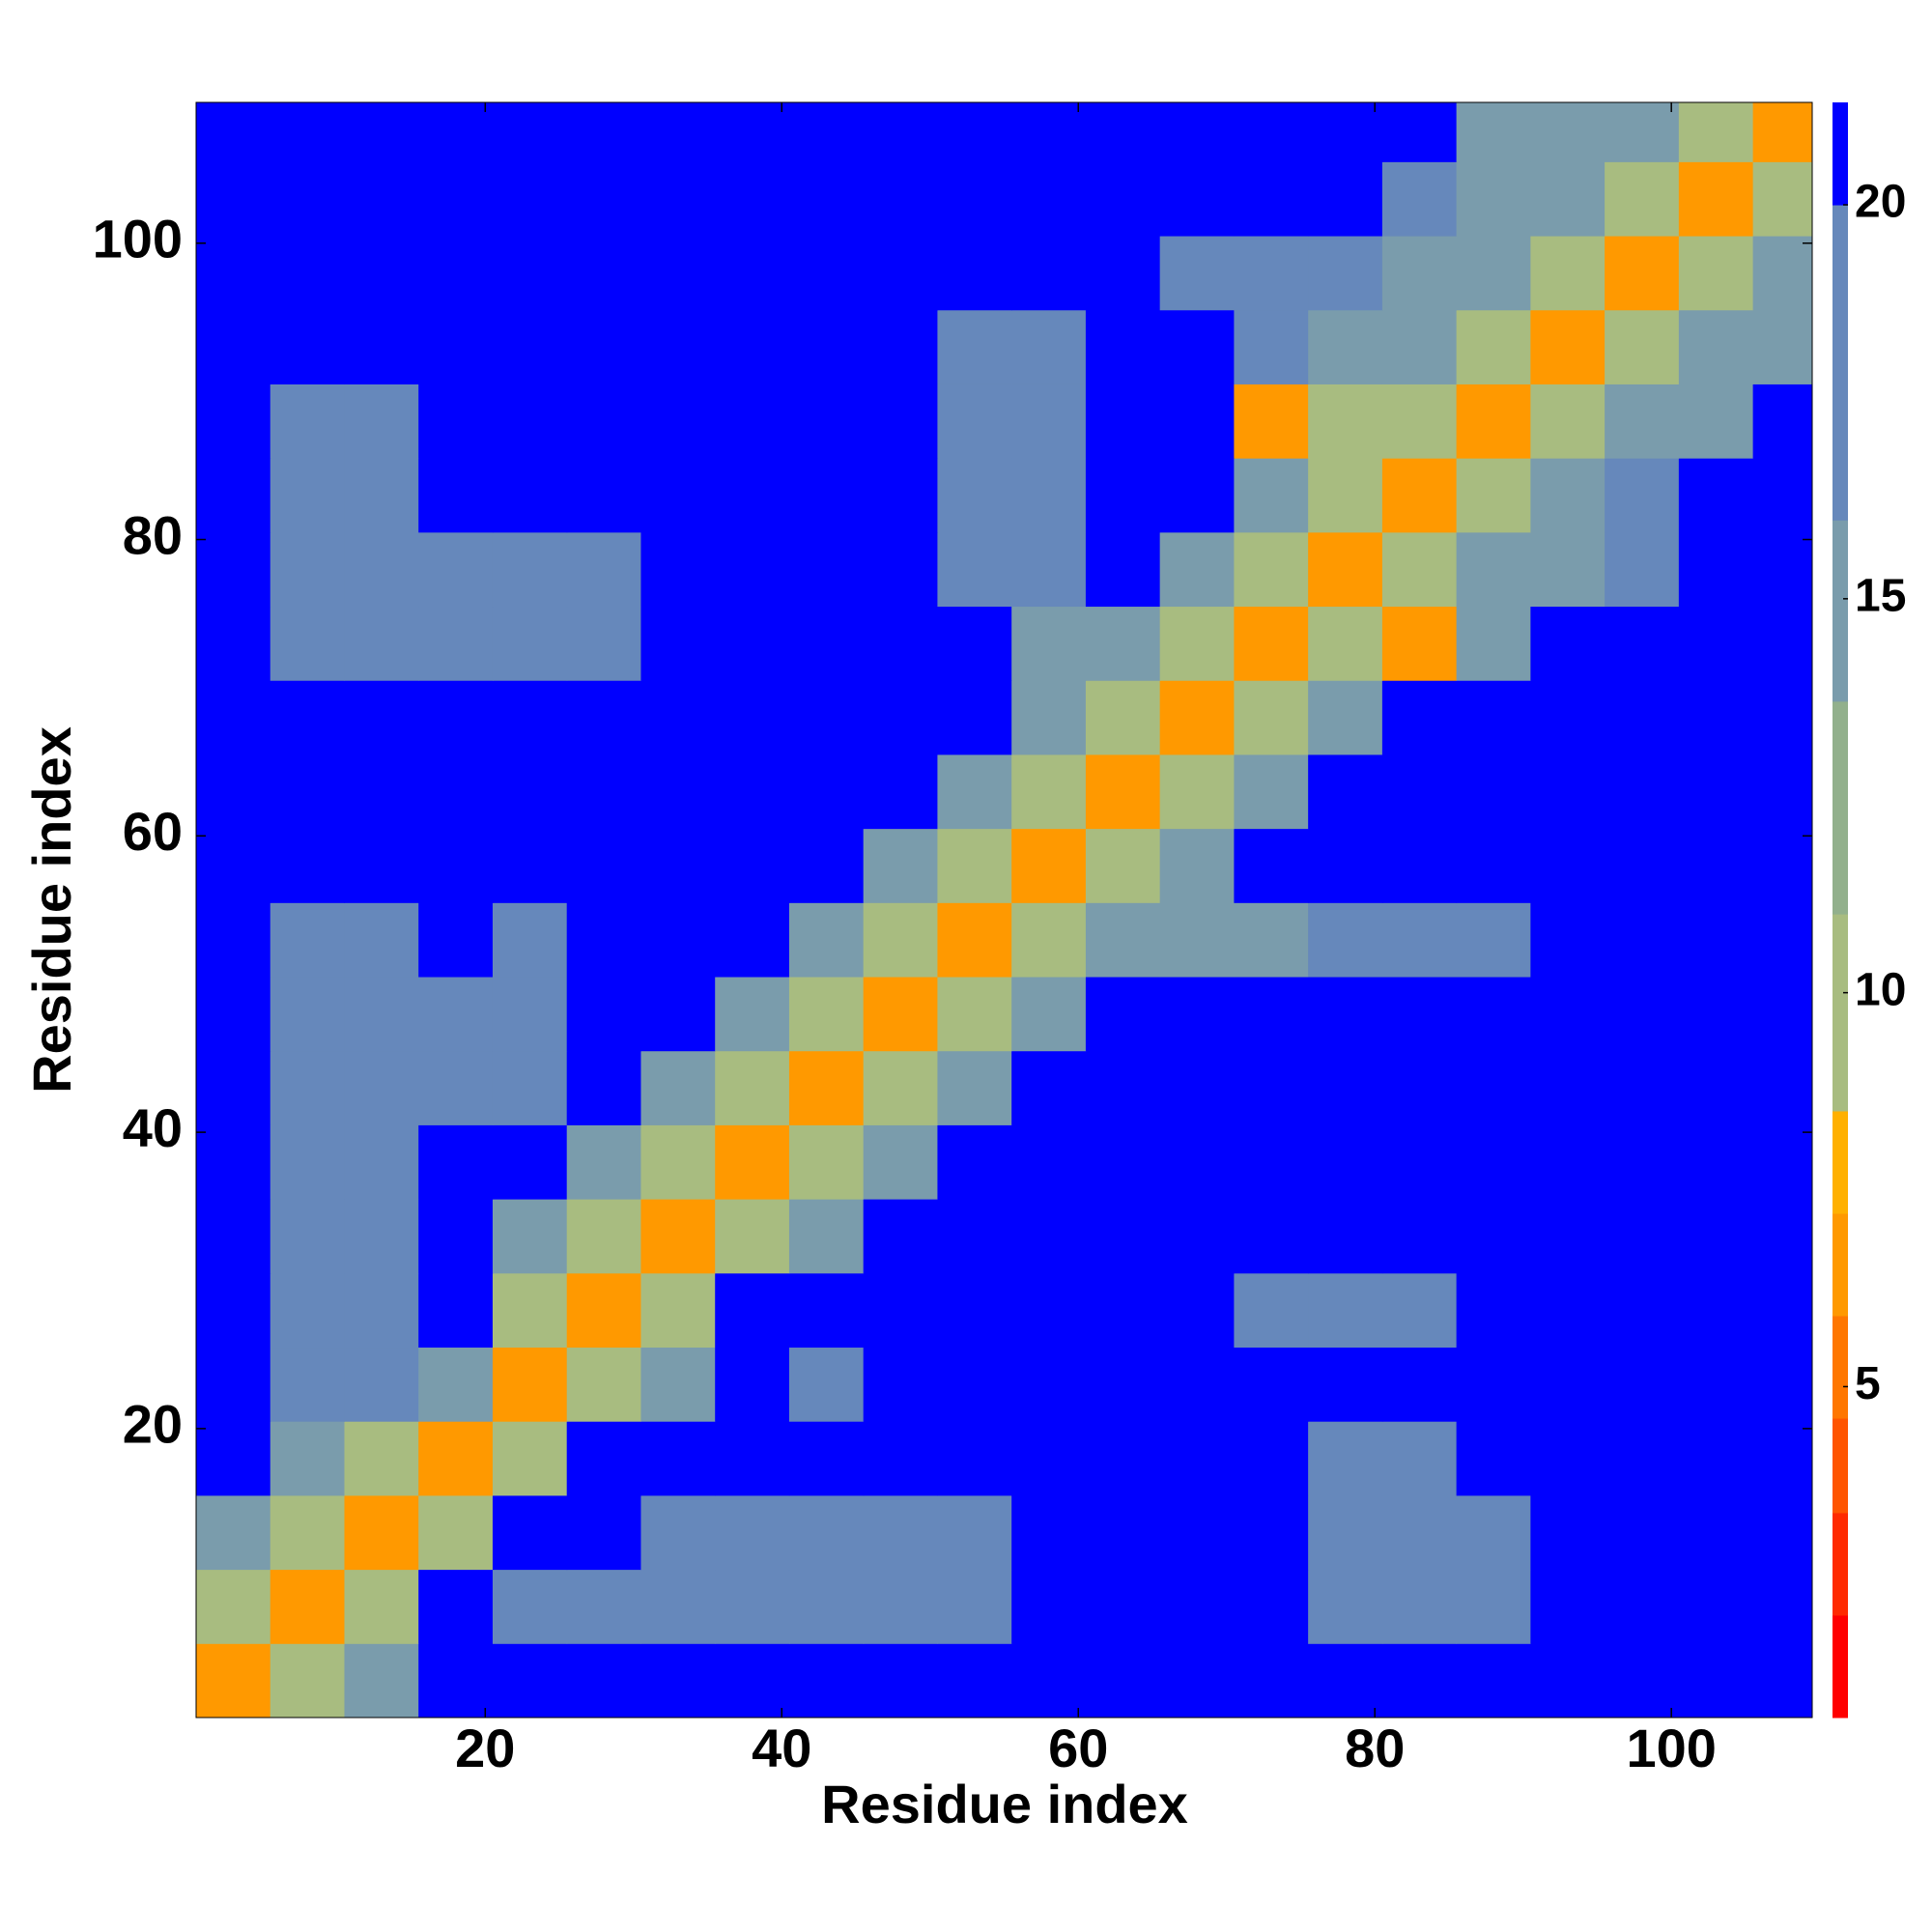 This screenshot has height=1932, width=1932. I want to click on y-axis-title: Residue index, so click(51, 910).